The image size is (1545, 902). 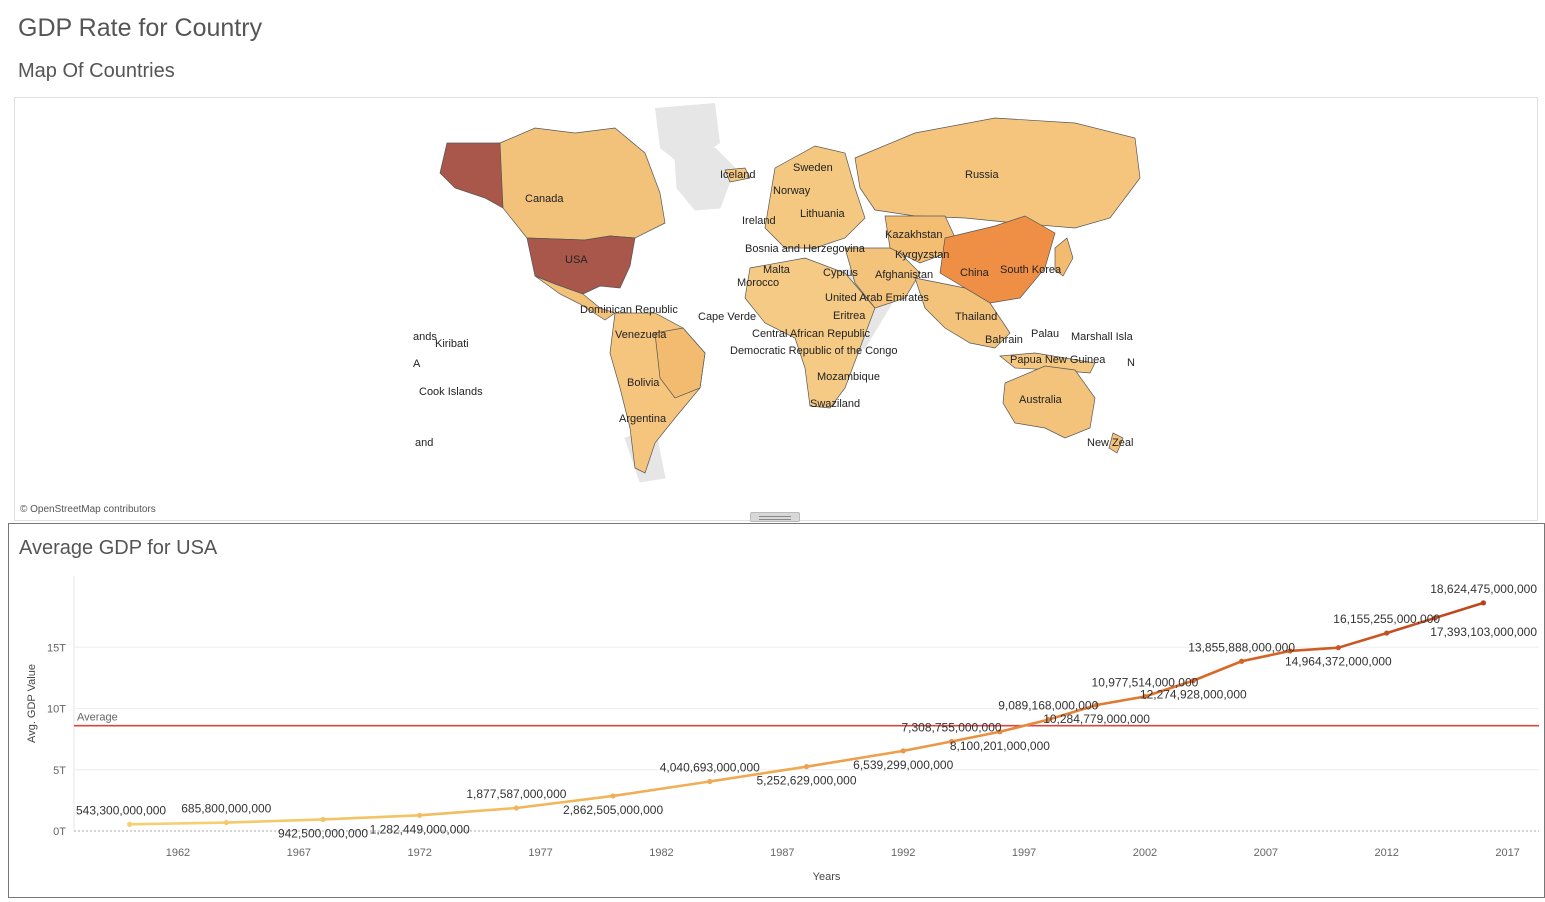 I want to click on country-label: Bahrain, so click(x=1004, y=340).